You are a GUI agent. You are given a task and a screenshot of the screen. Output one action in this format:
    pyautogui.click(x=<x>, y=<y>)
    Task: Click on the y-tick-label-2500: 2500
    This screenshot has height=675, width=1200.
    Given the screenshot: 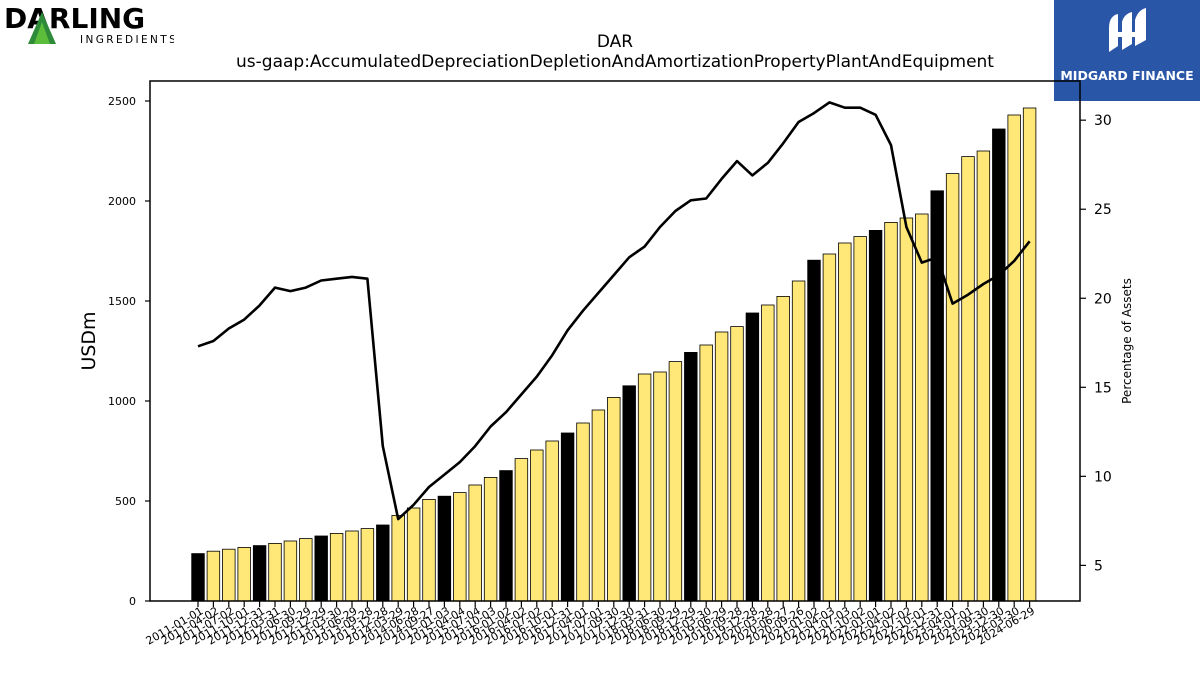 What is the action you would take?
    pyautogui.click(x=122, y=101)
    